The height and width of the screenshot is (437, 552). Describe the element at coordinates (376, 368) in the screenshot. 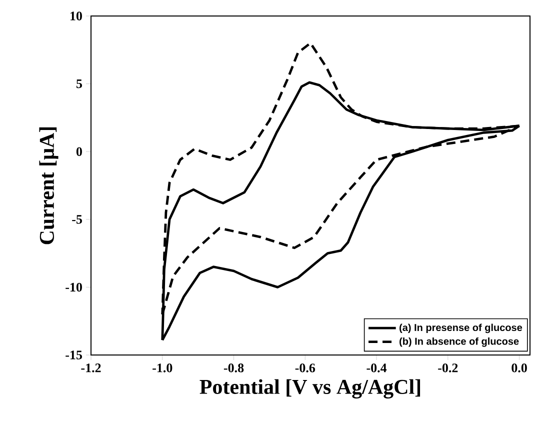

I see `x-tick-label: -0.4` at that location.